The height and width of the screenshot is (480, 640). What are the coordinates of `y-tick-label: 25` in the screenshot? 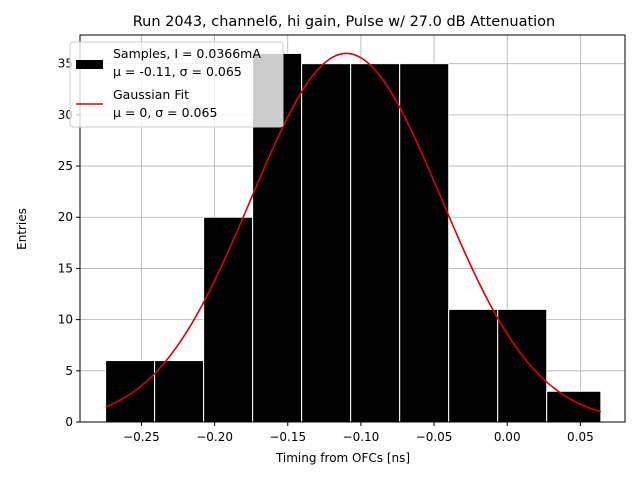 It's located at (65, 166).